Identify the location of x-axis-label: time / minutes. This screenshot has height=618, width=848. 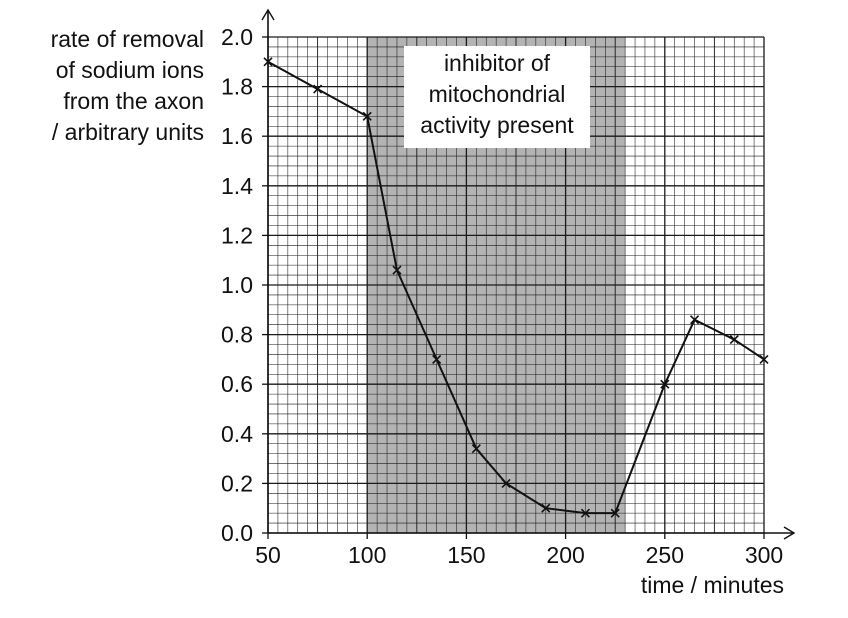
(712, 585).